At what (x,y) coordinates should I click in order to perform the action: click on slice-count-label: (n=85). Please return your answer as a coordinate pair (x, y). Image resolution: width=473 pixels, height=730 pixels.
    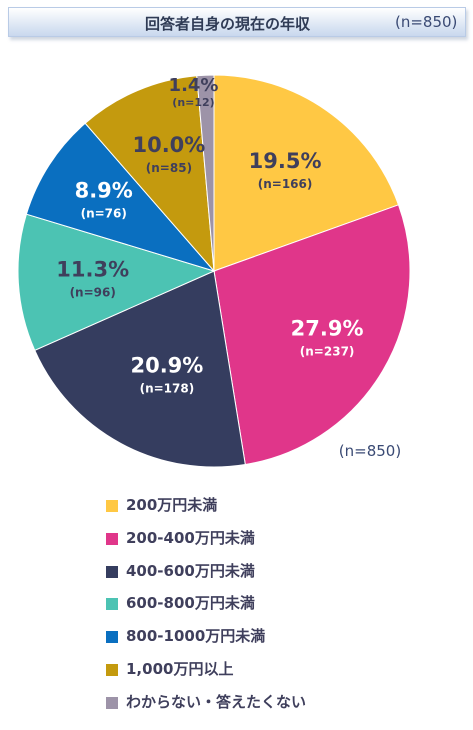
    Looking at the image, I should click on (169, 168).